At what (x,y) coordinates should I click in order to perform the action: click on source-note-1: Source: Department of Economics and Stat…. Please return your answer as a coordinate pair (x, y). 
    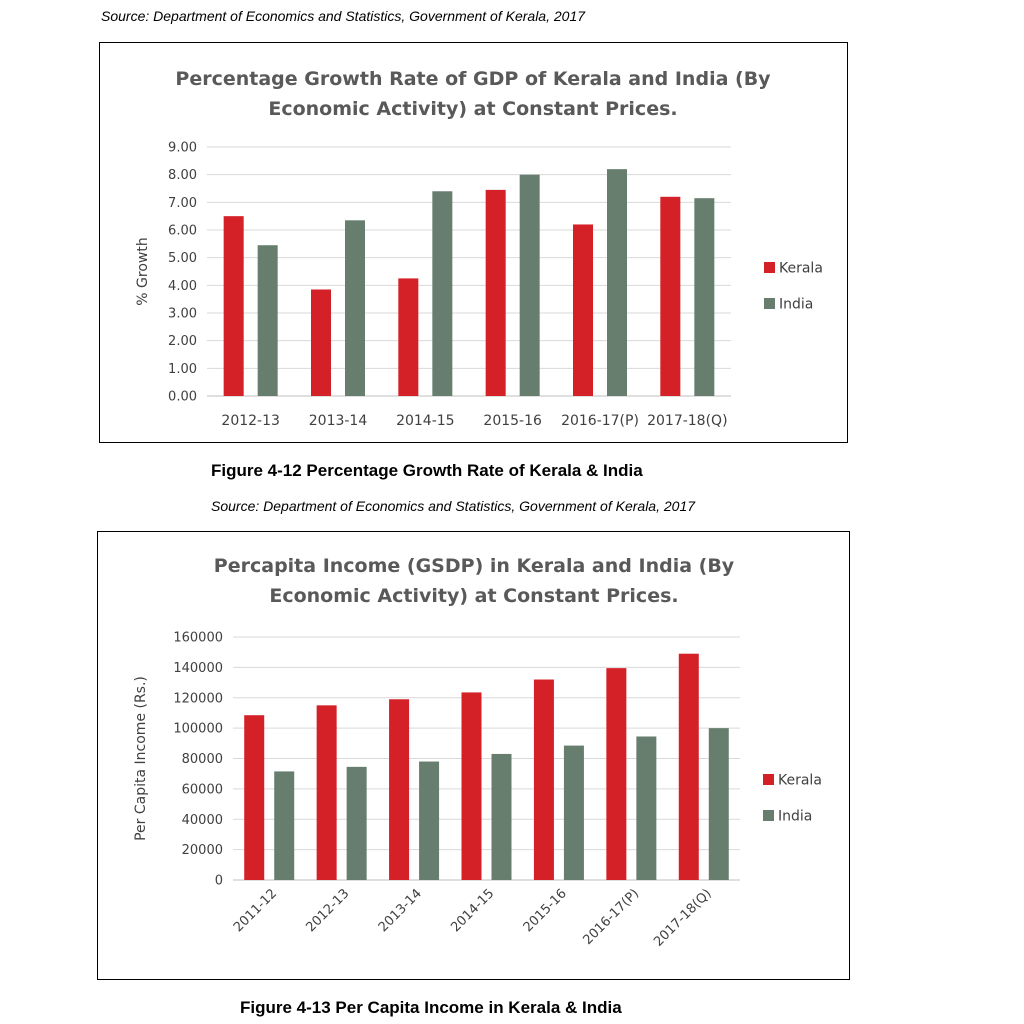
    Looking at the image, I should click on (343, 16).